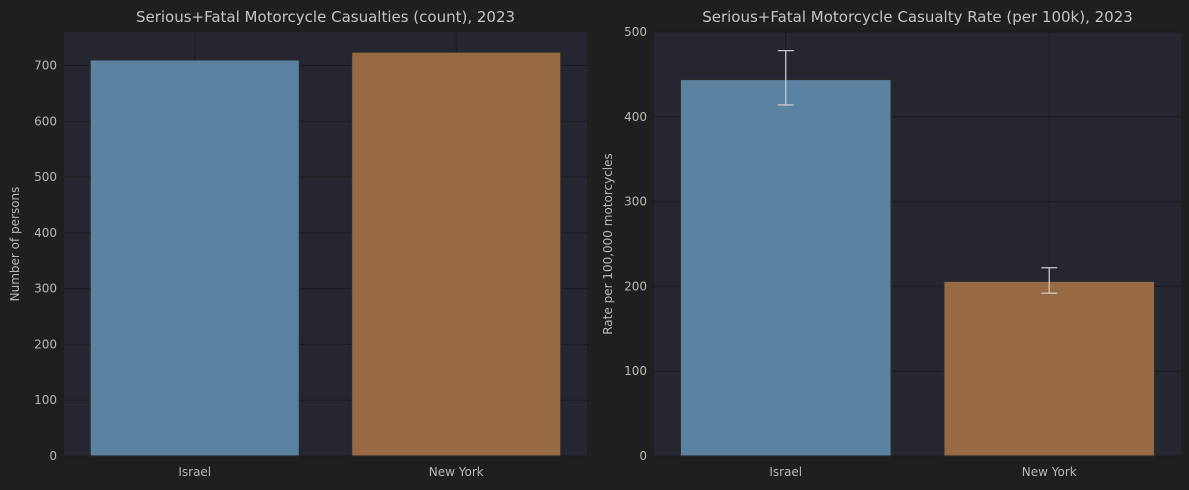 The height and width of the screenshot is (490, 1189). Describe the element at coordinates (45, 121) in the screenshot. I see `y-tick-label: 600` at that location.